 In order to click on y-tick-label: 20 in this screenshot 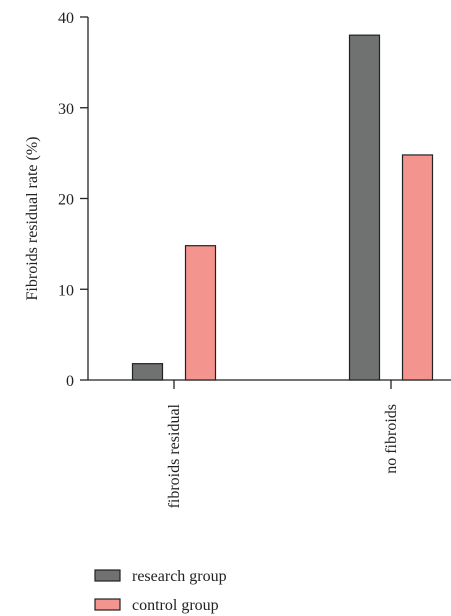, I will do `click(66, 200)`.